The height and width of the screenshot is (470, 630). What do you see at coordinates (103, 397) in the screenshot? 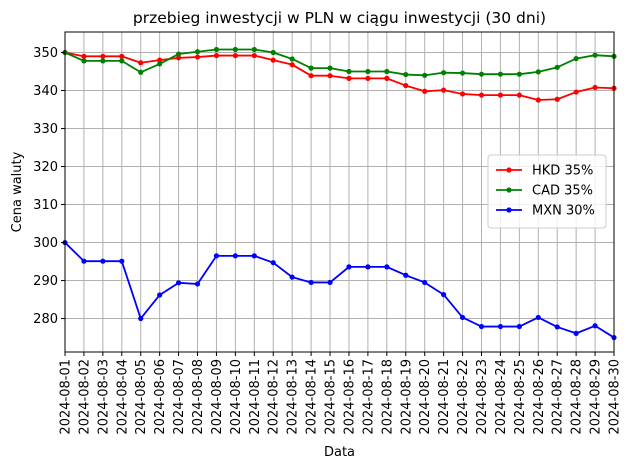
I see `x-tick-label: 2024-08-03` at bounding box center [103, 397].